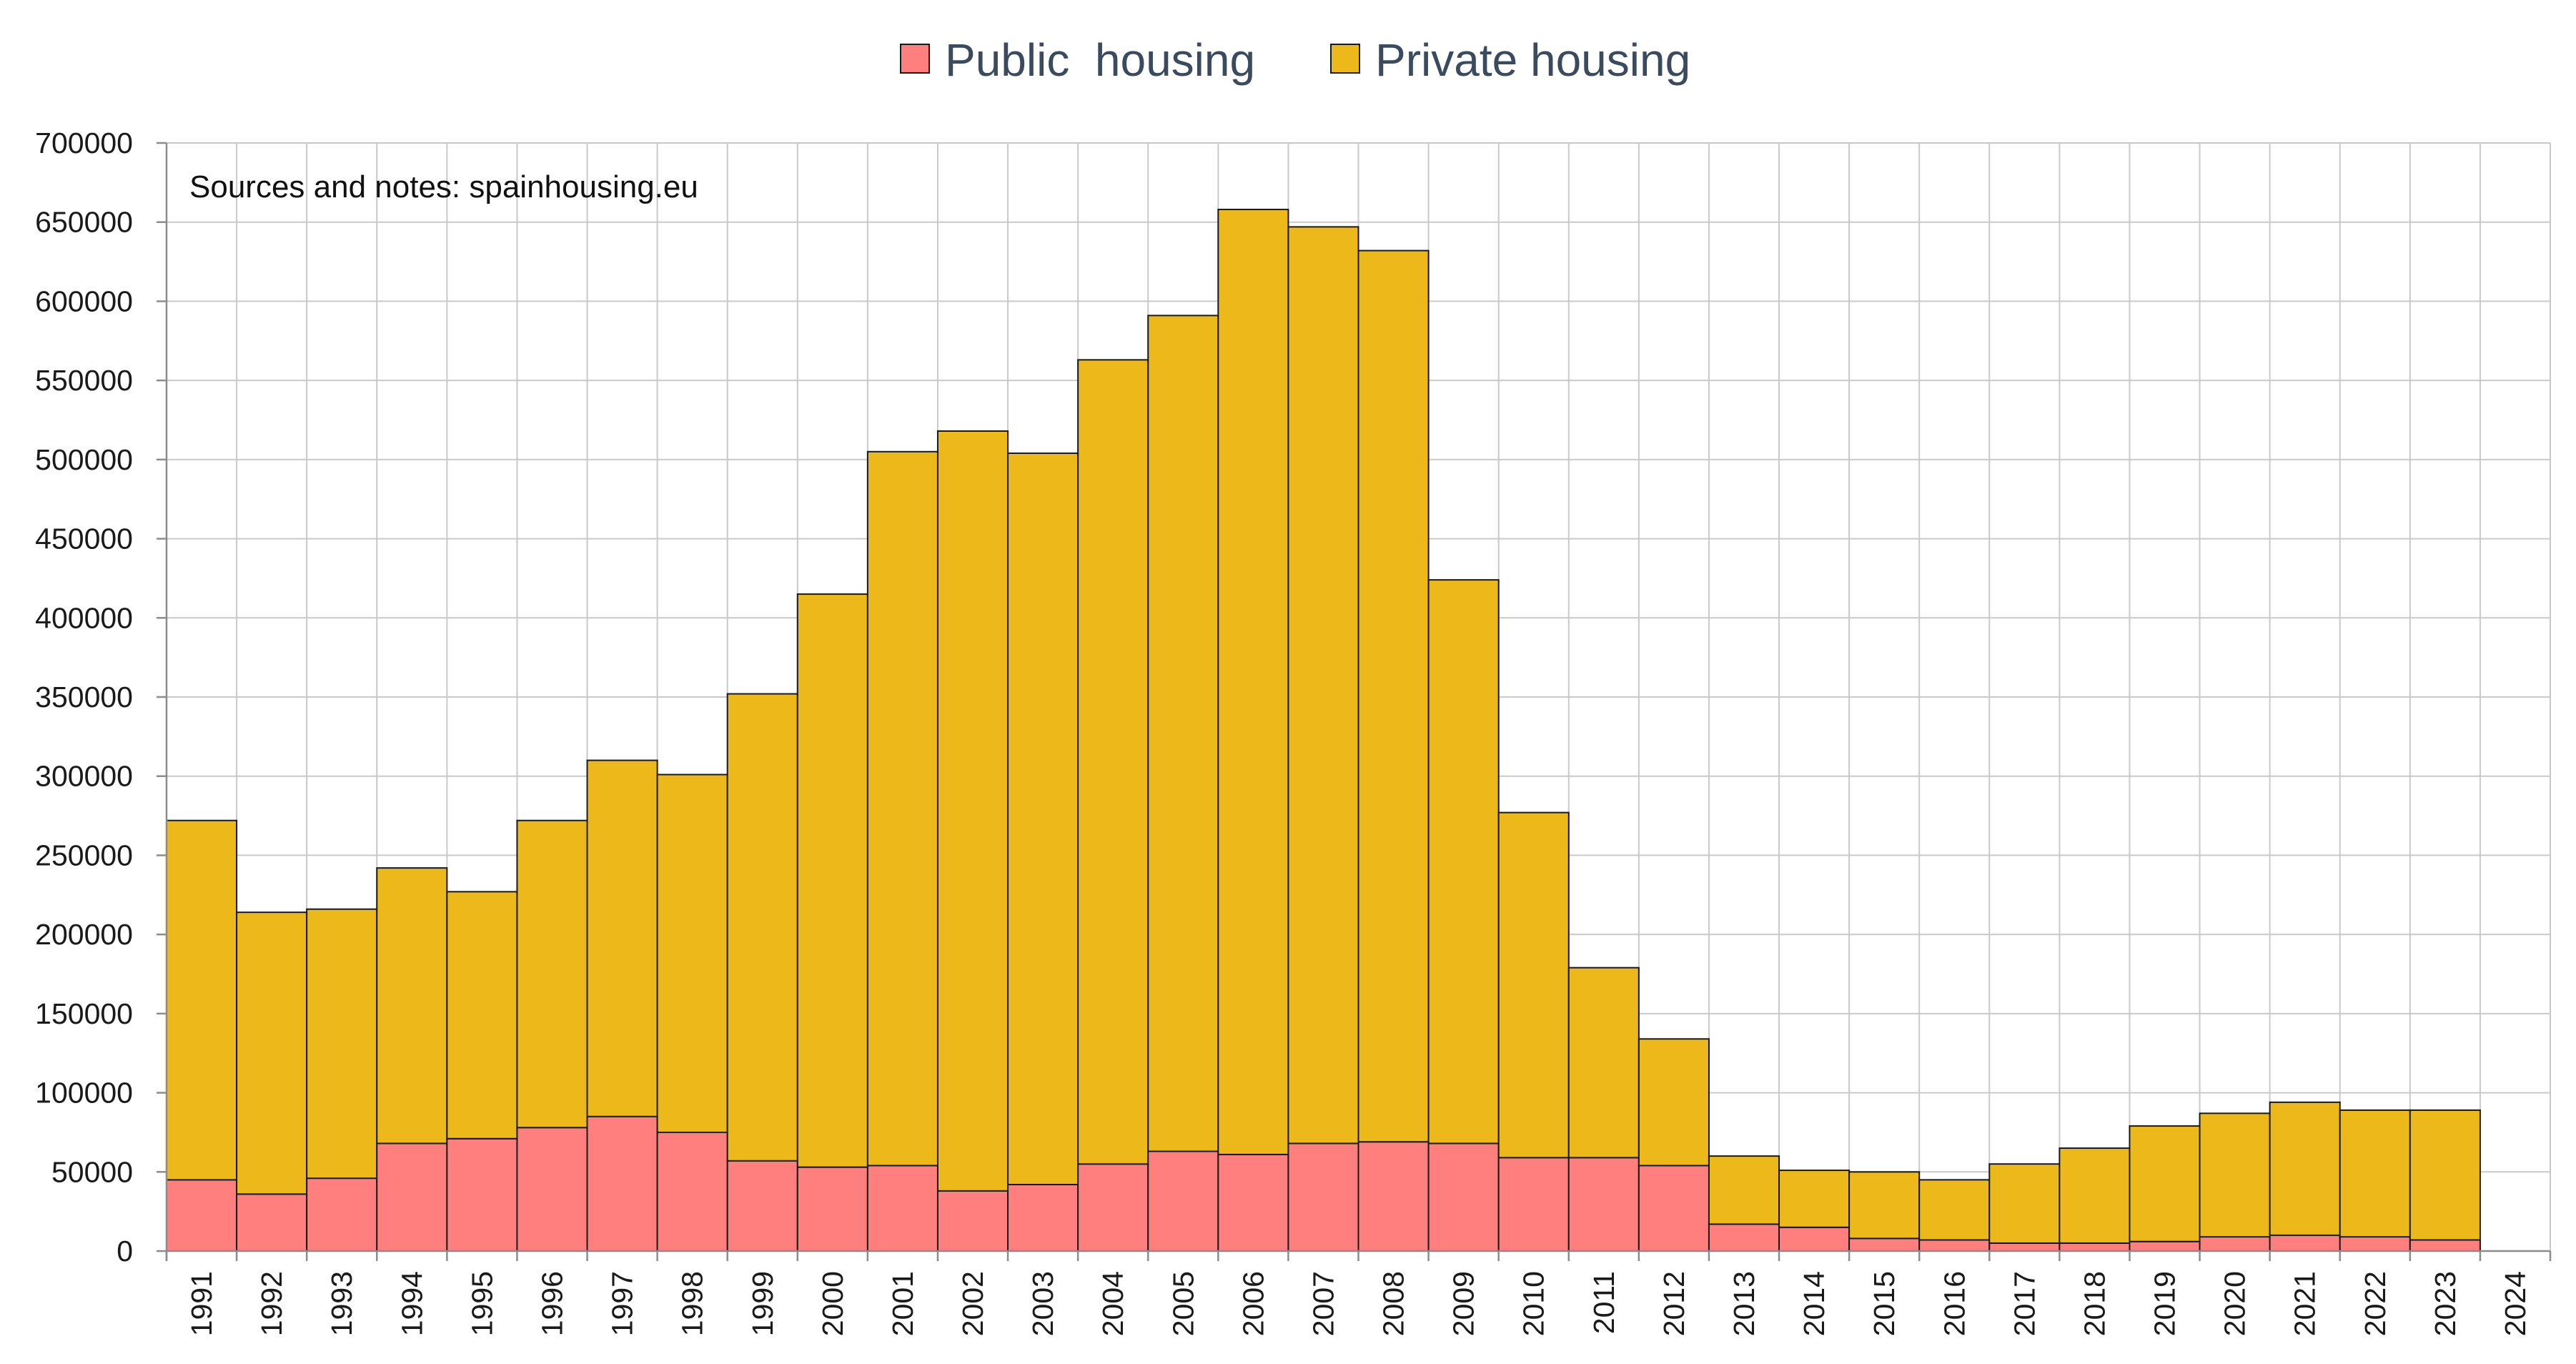 The image size is (2576, 1364). I want to click on y-tick-label: 200000, so click(84, 935).